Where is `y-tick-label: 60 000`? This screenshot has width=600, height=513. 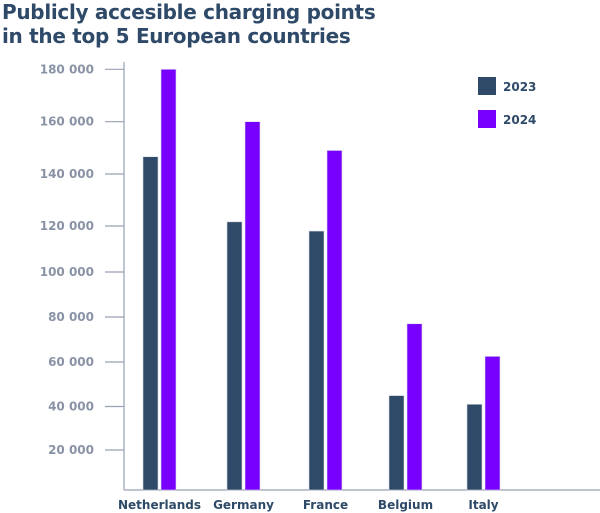 y-tick-label: 60 000 is located at coordinates (71, 362).